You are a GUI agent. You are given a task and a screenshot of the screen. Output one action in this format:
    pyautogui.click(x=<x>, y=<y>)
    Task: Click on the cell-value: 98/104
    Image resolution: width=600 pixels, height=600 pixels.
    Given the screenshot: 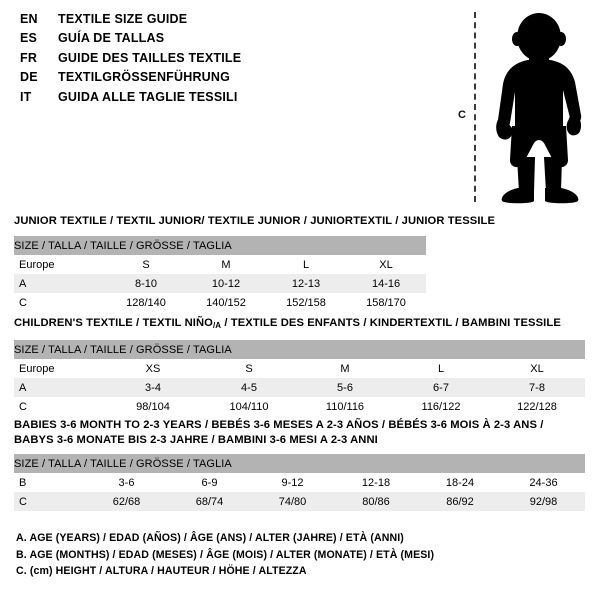 What is the action you would take?
    pyautogui.click(x=153, y=406)
    